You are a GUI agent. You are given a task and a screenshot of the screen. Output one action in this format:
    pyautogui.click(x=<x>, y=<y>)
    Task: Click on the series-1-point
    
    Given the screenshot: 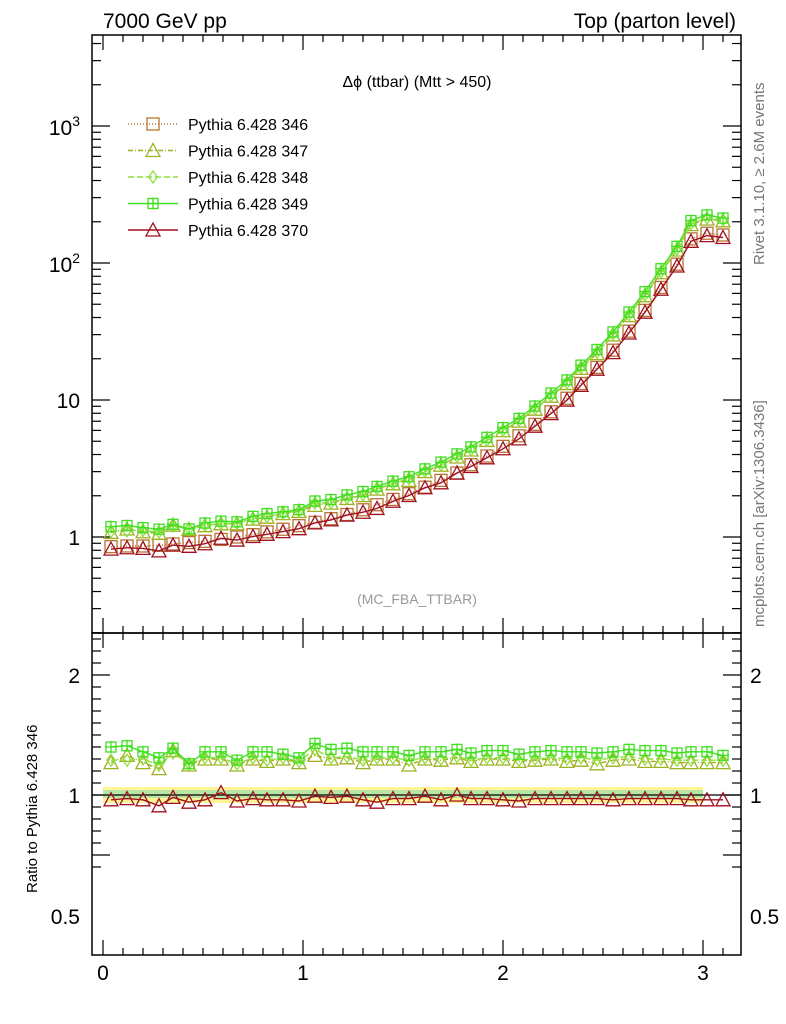 What is the action you would take?
    pyautogui.click(x=127, y=528)
    